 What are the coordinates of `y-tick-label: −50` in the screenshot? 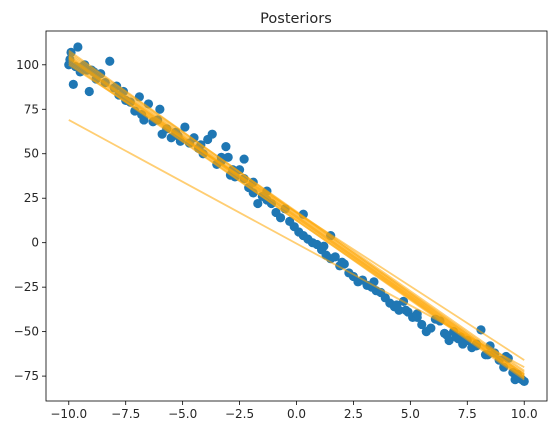 It's located at (26, 332).